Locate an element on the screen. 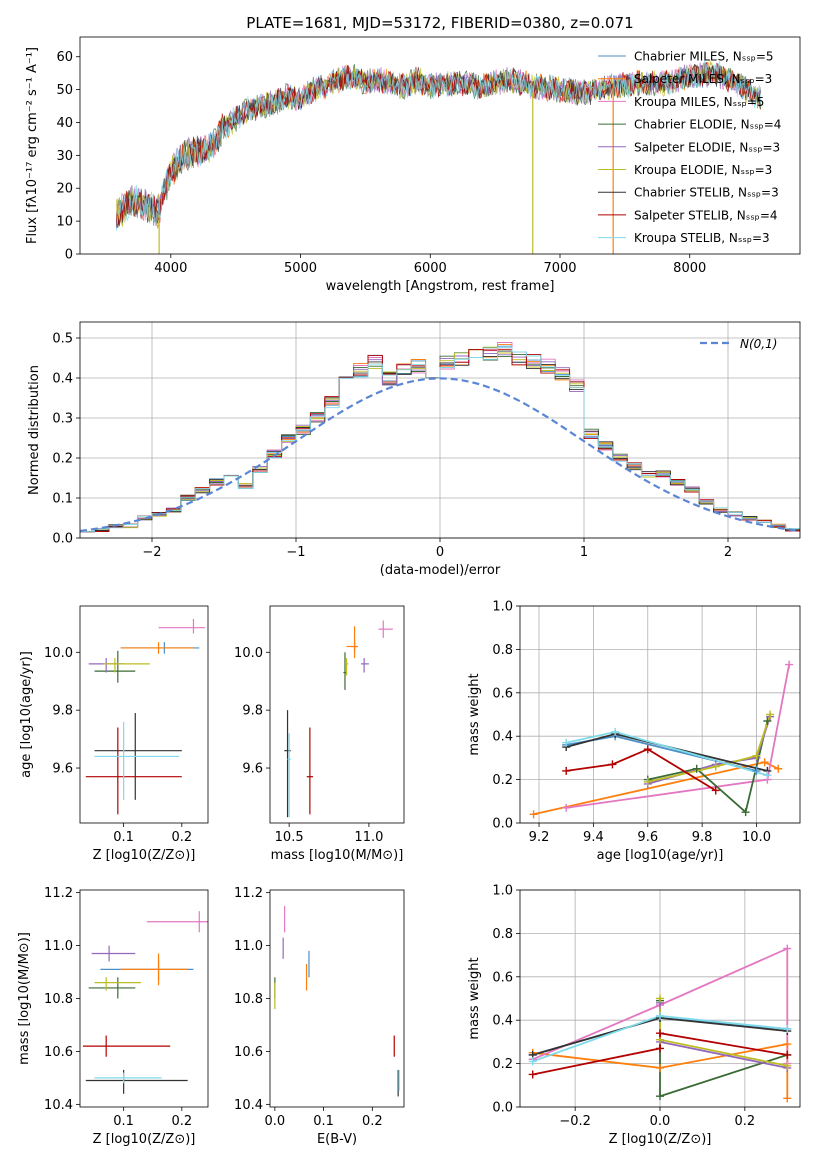  x-tick-label: 10.0 is located at coordinates (756, 837).